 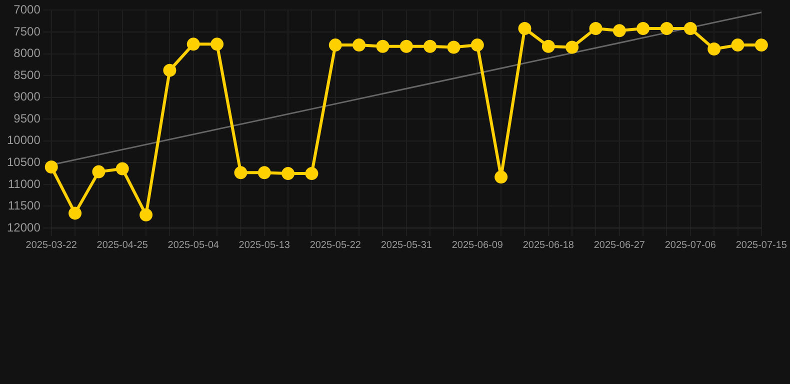 What do you see at coordinates (27, 118) in the screenshot?
I see `y-tick-label: 9500` at bounding box center [27, 118].